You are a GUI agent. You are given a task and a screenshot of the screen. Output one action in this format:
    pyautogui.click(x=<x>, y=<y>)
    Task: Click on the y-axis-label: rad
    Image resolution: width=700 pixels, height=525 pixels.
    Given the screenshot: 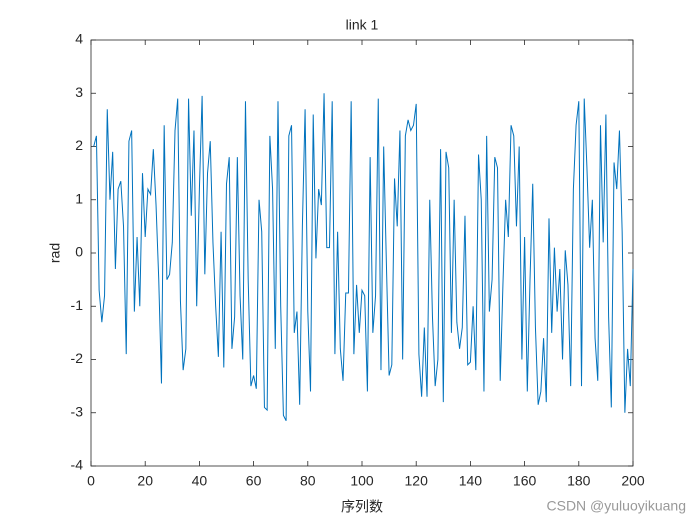 What is the action you would take?
    pyautogui.click(x=55, y=253)
    